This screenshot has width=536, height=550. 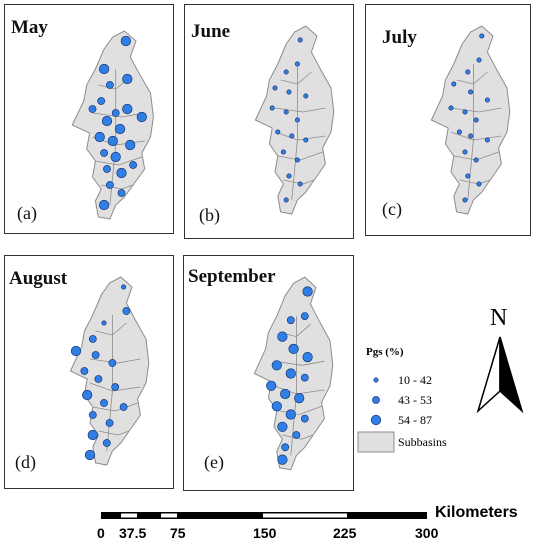 What do you see at coordinates (101, 533) in the screenshot?
I see `scale-tick: 0` at bounding box center [101, 533].